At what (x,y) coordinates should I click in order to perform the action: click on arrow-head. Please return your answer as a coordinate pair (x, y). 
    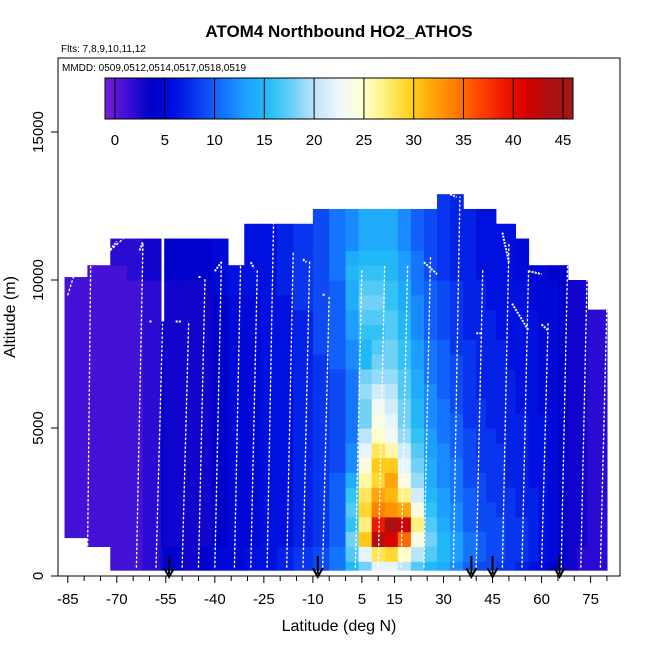
    Looking at the image, I should click on (317, 573).